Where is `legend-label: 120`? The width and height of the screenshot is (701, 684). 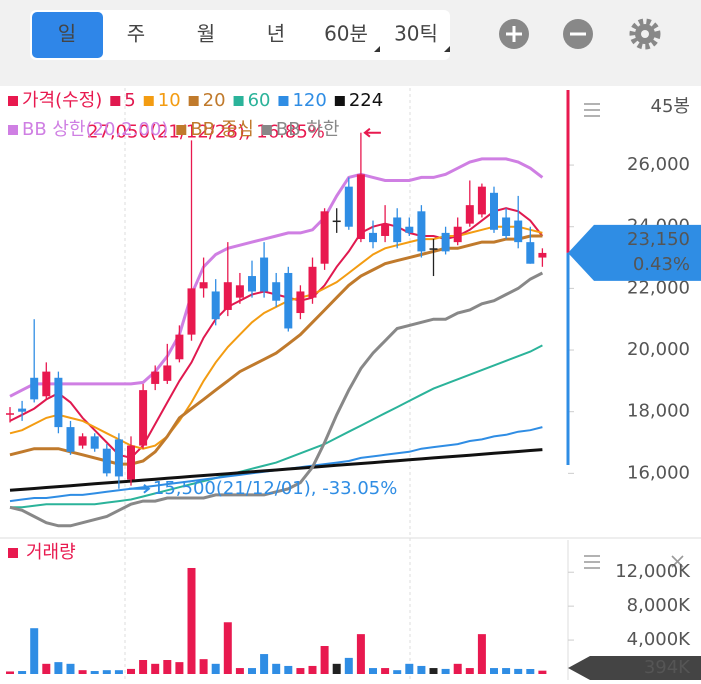
legend-label: 120 is located at coordinates (309, 100).